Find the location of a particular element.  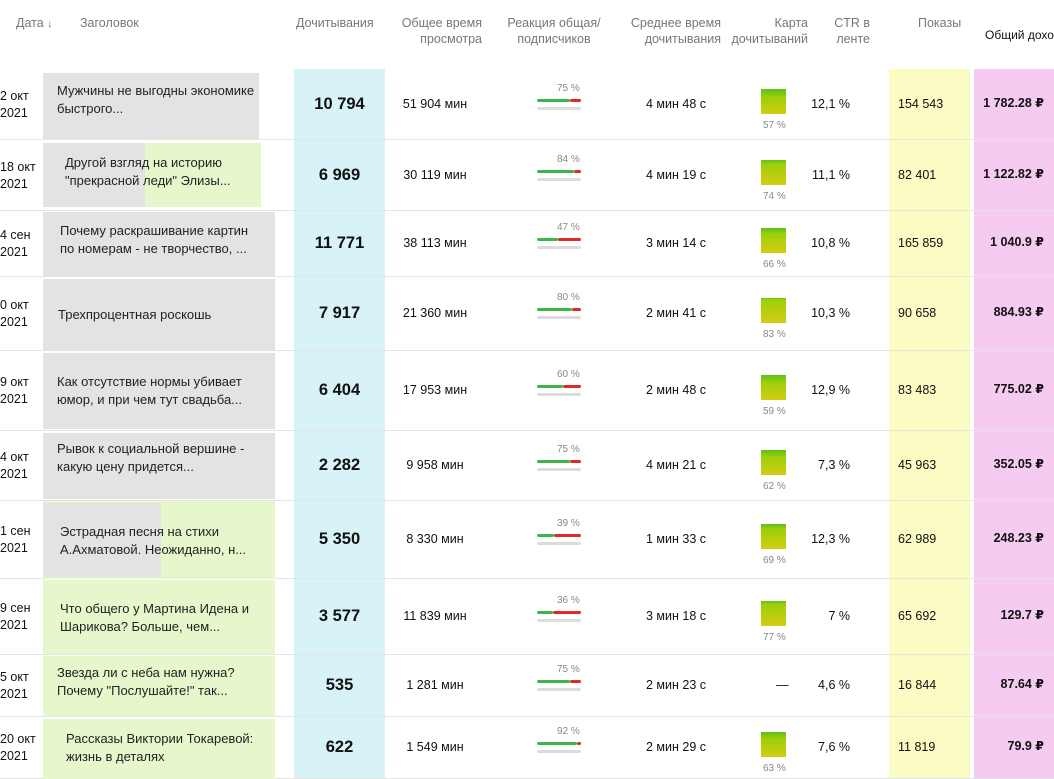

ctr-value: 10,8 % is located at coordinates (830, 243).